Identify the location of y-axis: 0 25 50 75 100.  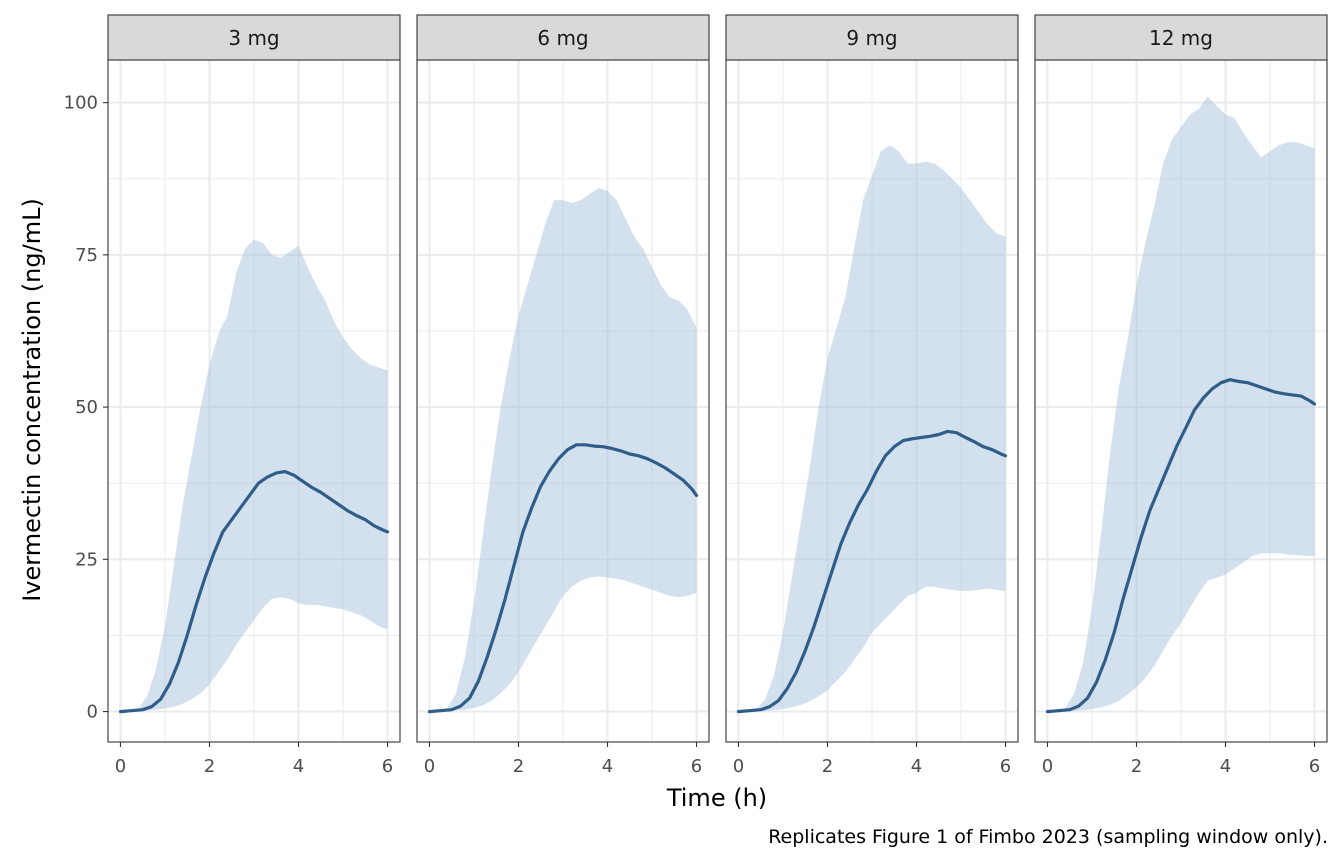
(86, 408).